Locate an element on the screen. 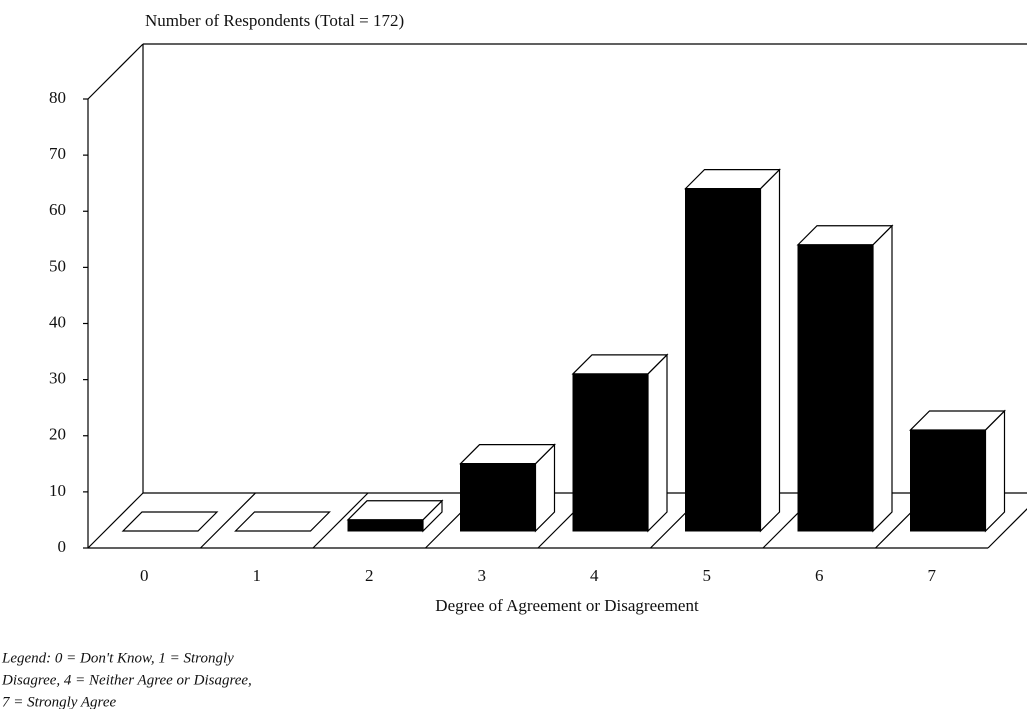 The width and height of the screenshot is (1027, 709). y-tick-label: 10 is located at coordinates (57, 490).